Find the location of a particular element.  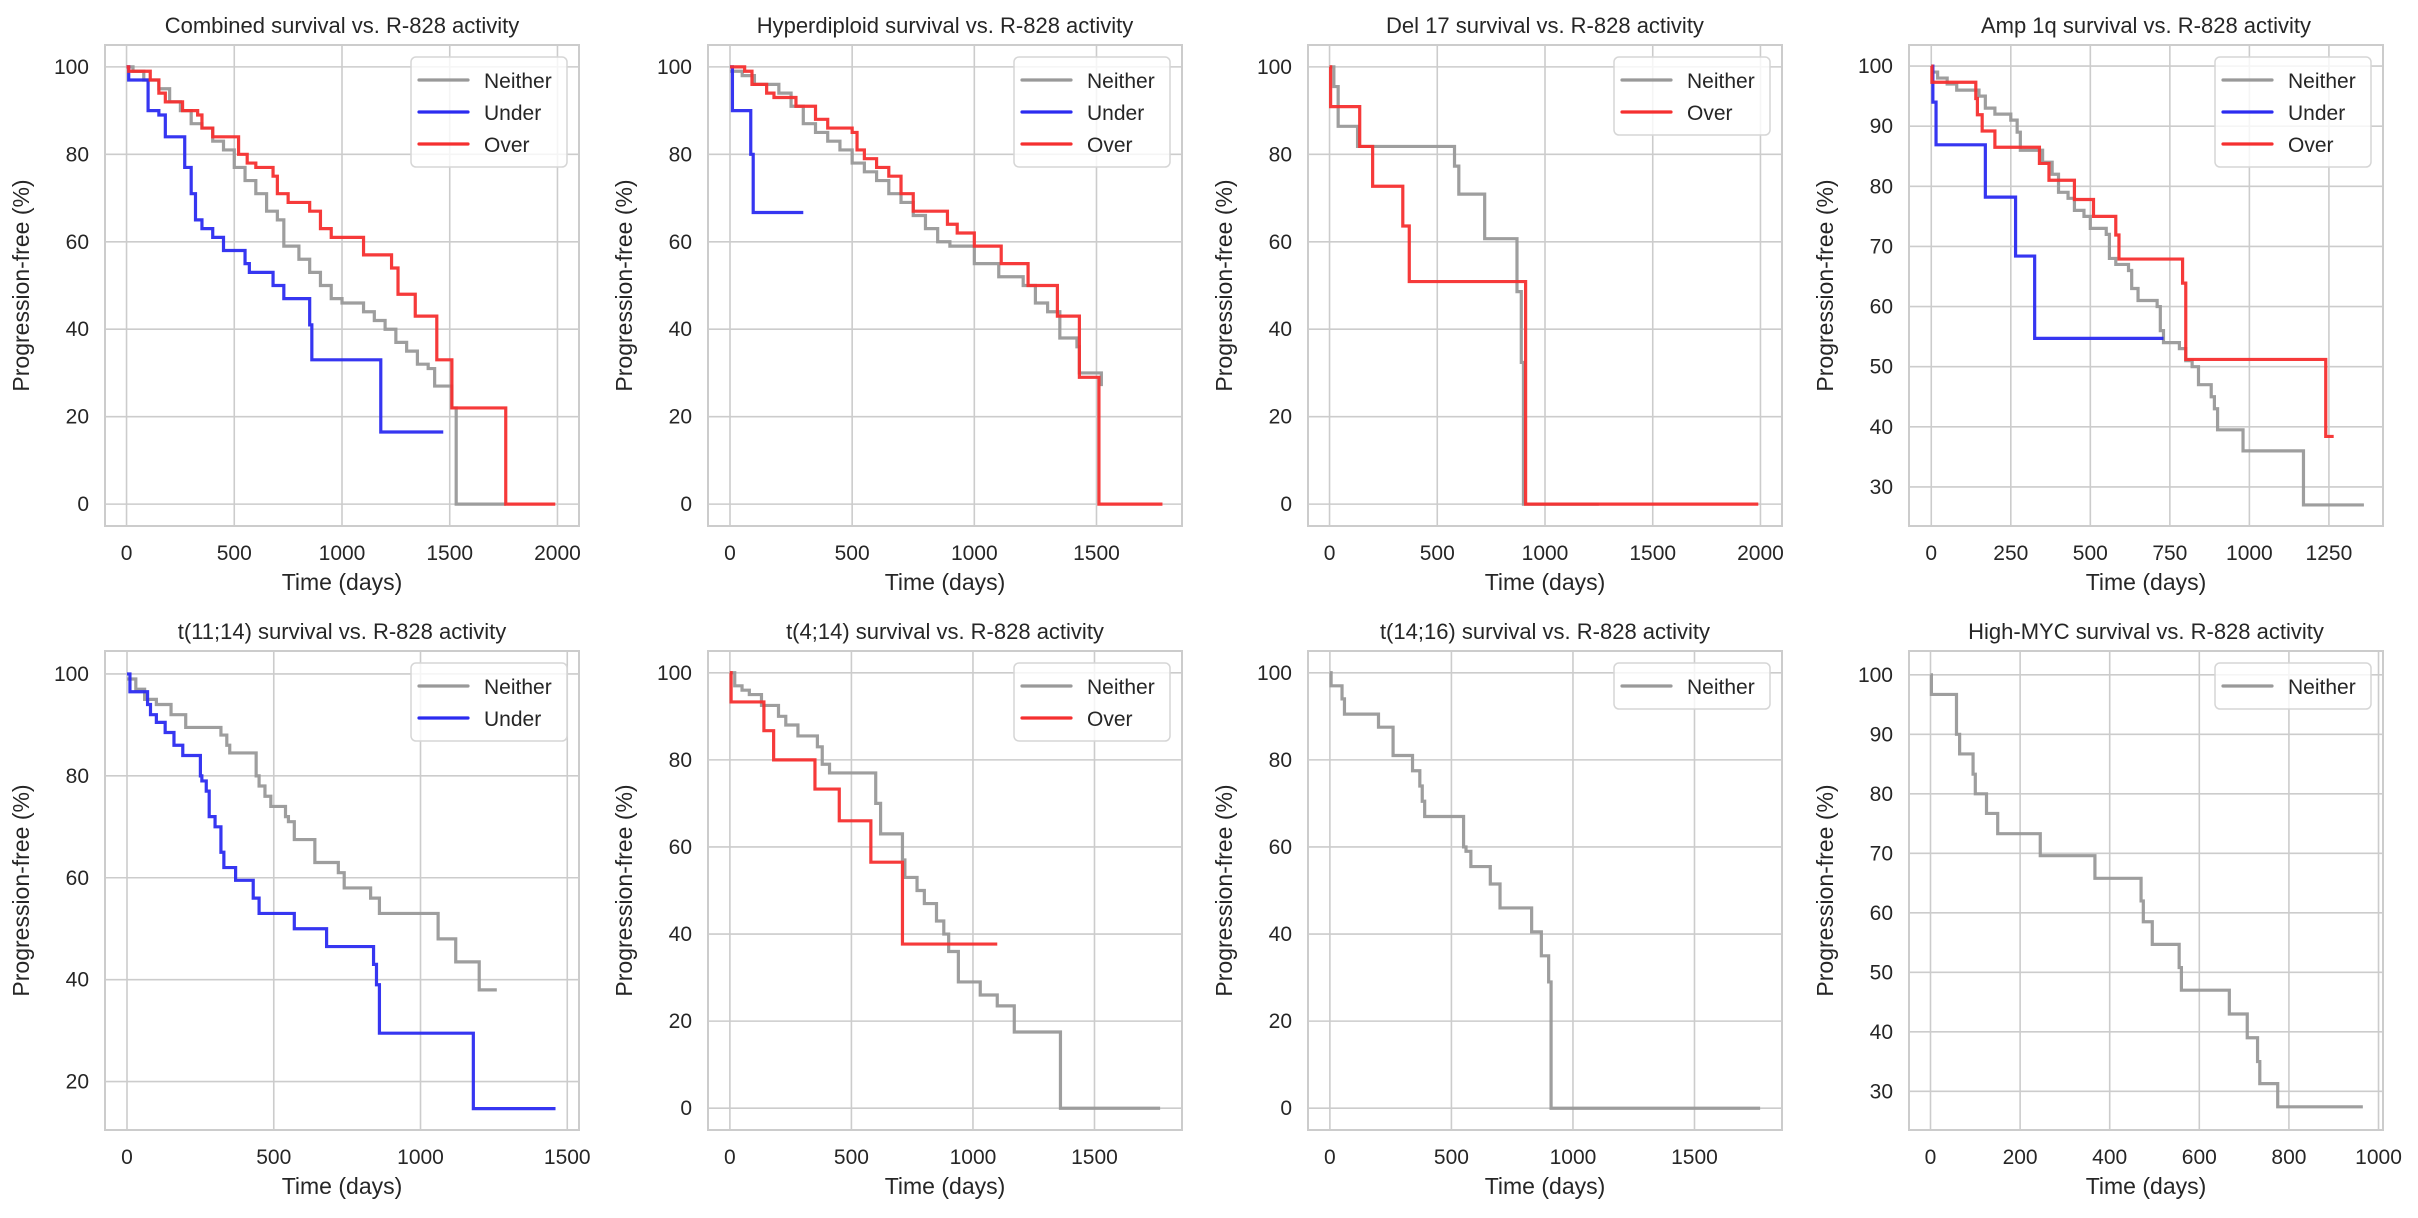

plot-area is located at coordinates (1545, 890).